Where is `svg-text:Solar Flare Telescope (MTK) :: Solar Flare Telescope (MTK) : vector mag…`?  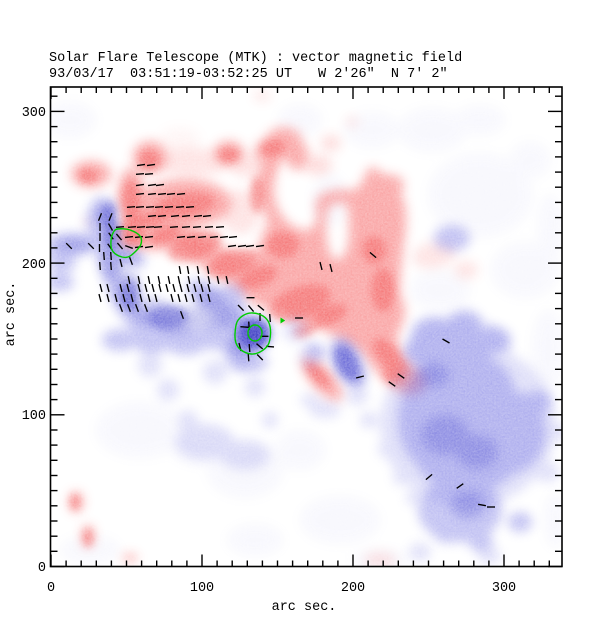
svg-text:Solar Flare Telescope (MTK) :: Solar Flare Telescope (MTK) : vector mag… is located at coordinates (255, 58).